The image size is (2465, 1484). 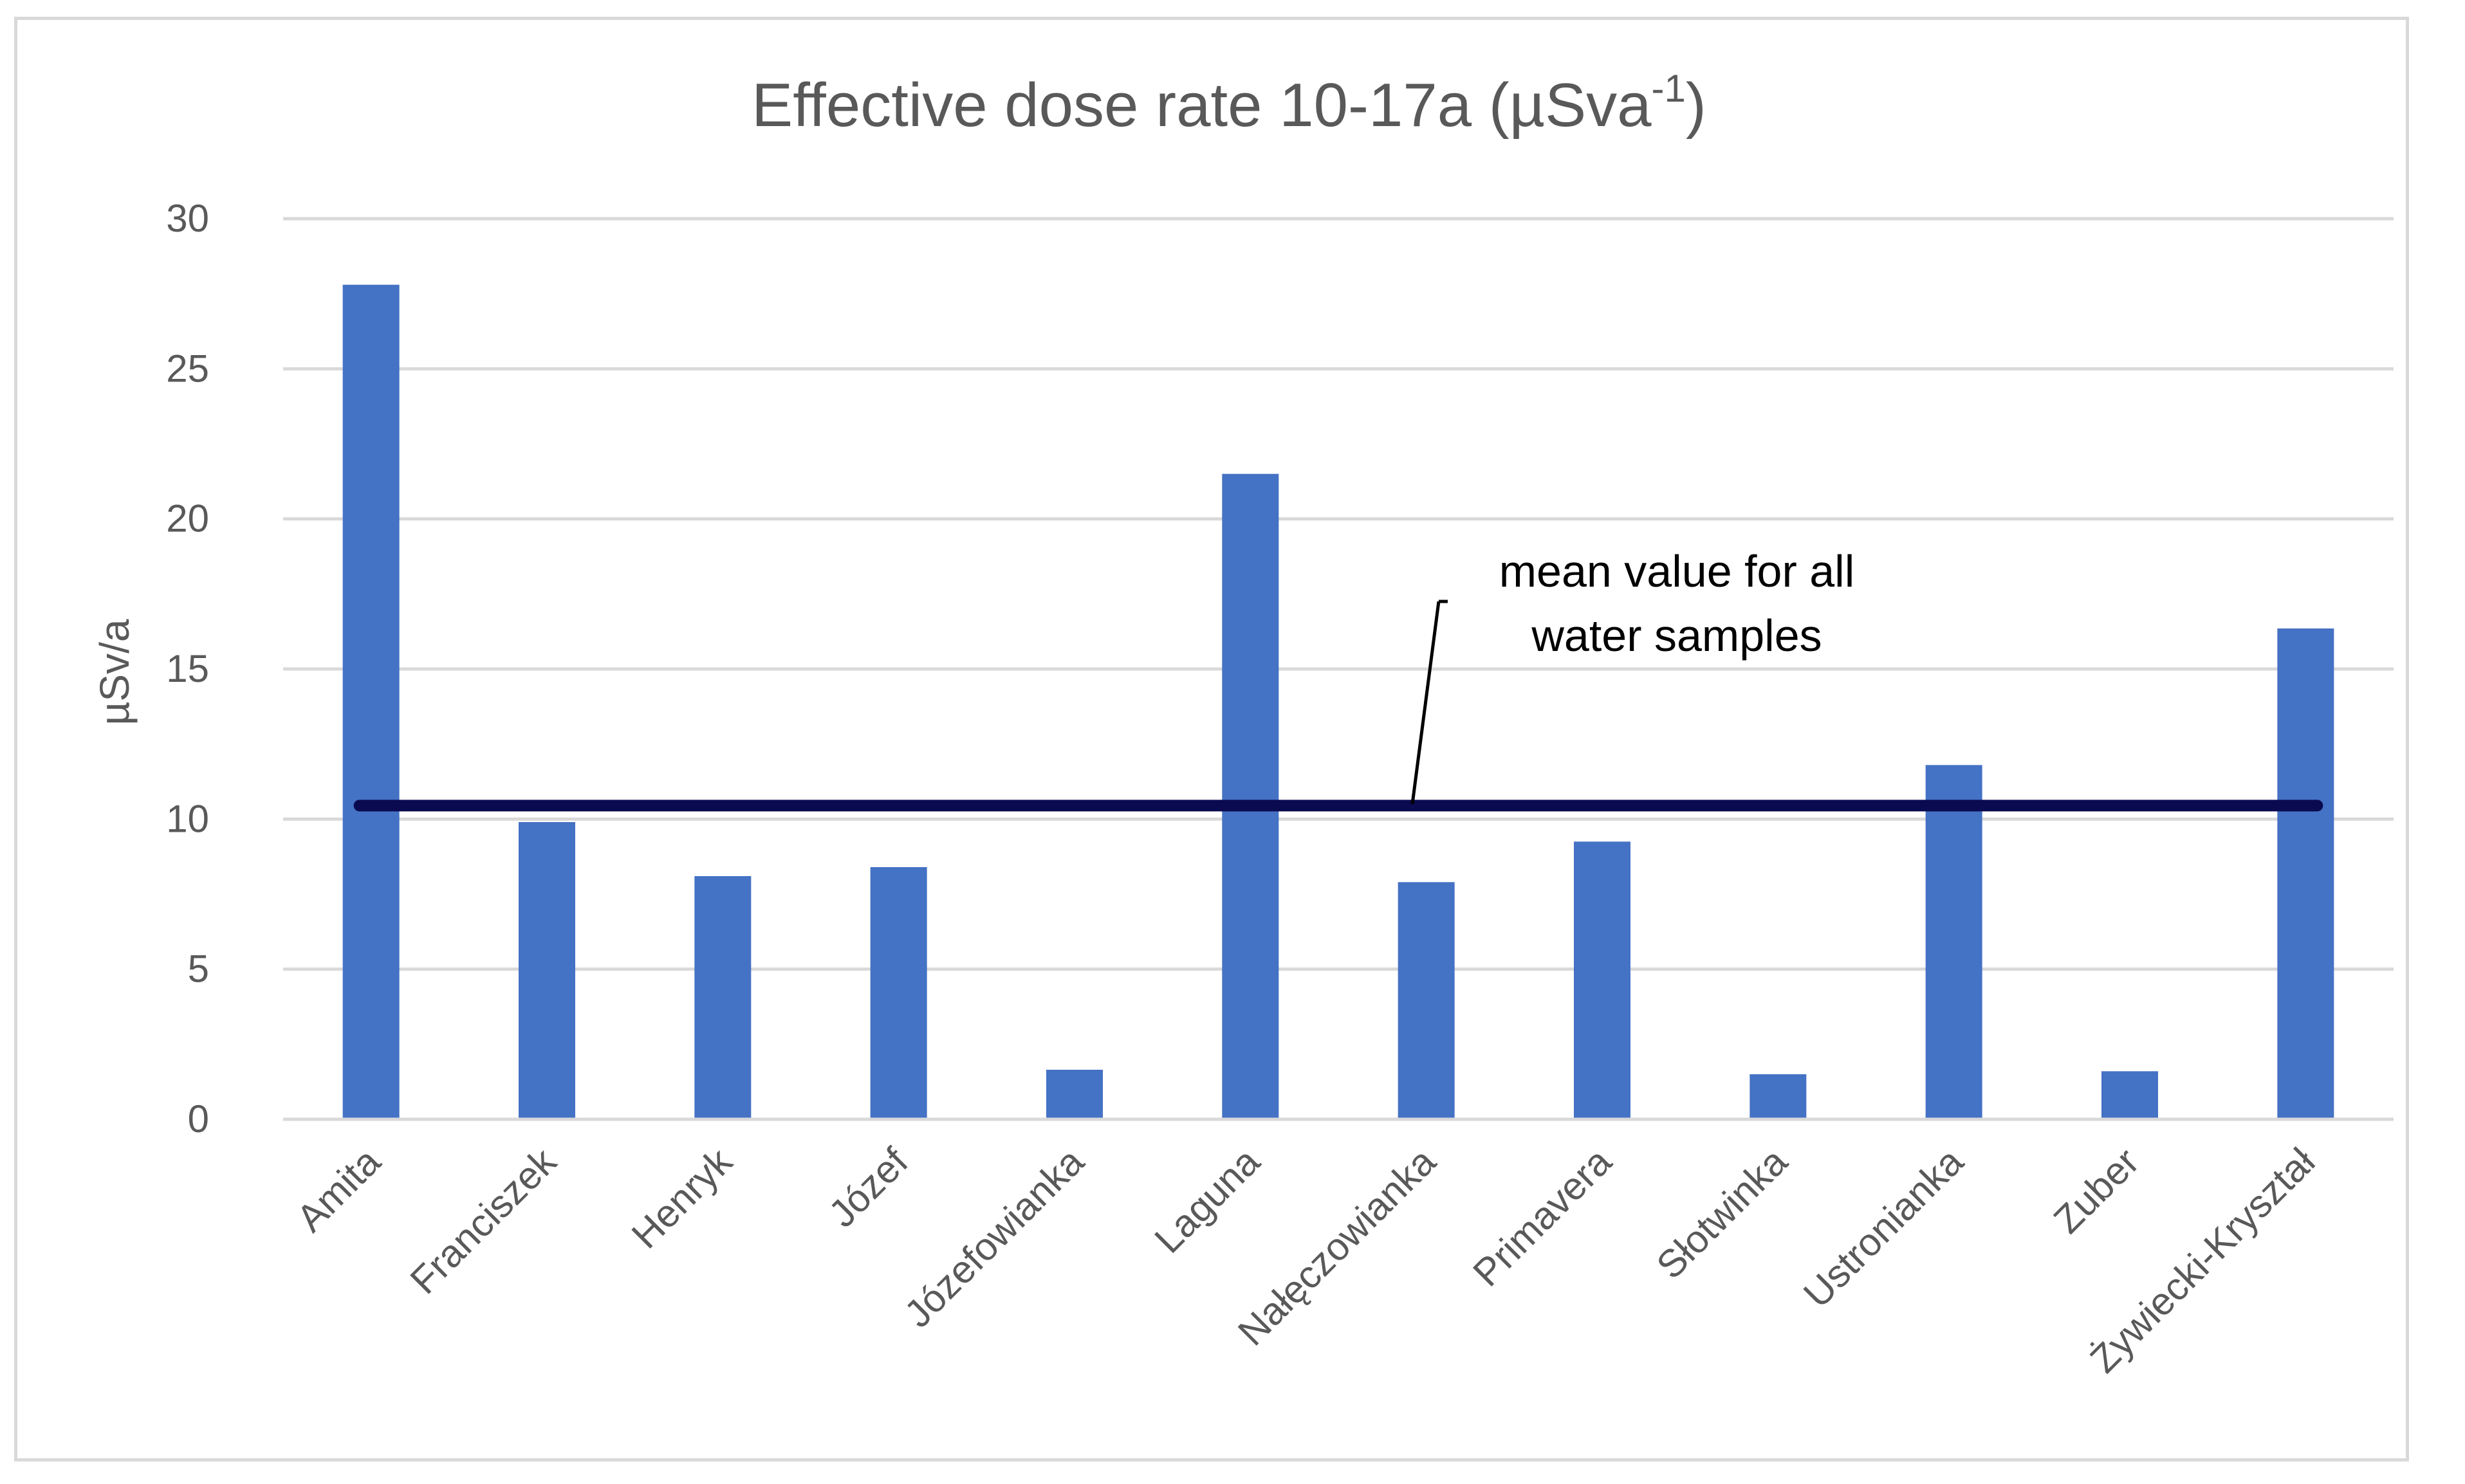 I want to click on x-tick-label: Ustronianka, so click(x=1883, y=1227).